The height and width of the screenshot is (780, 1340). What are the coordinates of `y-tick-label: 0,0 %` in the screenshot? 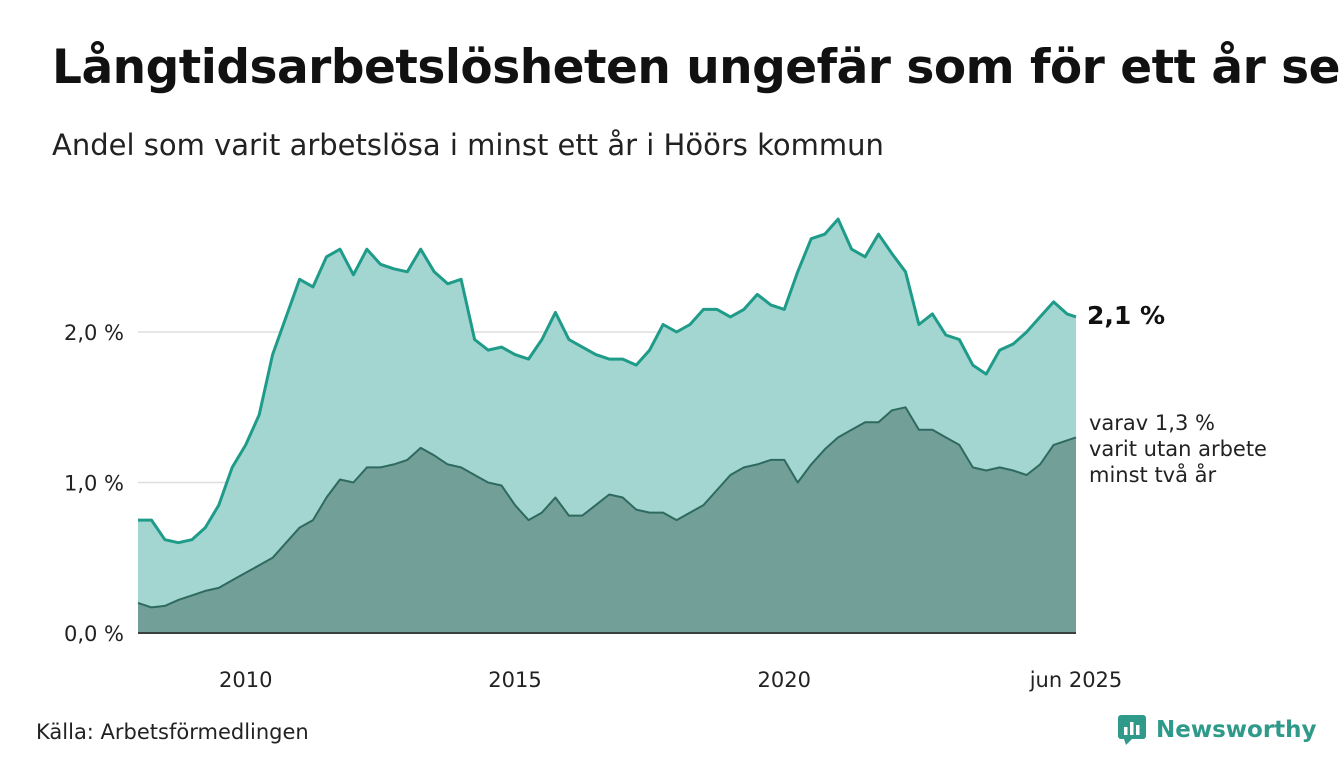 It's located at (94, 634).